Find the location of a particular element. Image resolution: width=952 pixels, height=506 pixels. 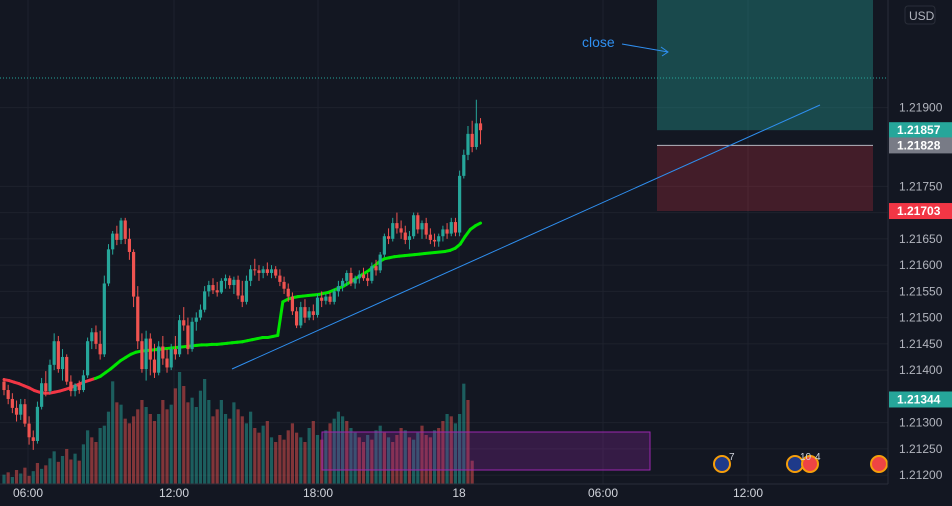

take-profit-zone is located at coordinates (765, 65).